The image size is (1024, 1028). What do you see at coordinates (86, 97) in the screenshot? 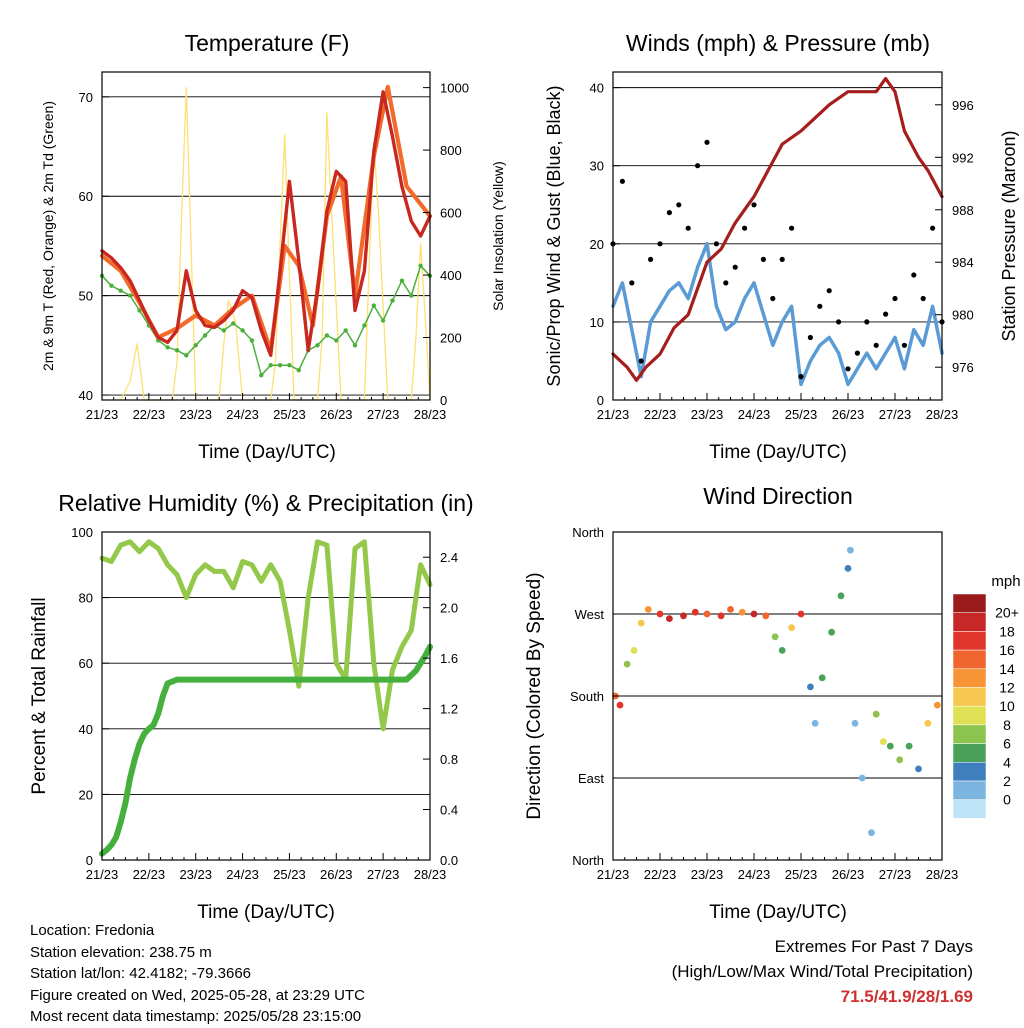
I see `y-tick-label: 70` at bounding box center [86, 97].